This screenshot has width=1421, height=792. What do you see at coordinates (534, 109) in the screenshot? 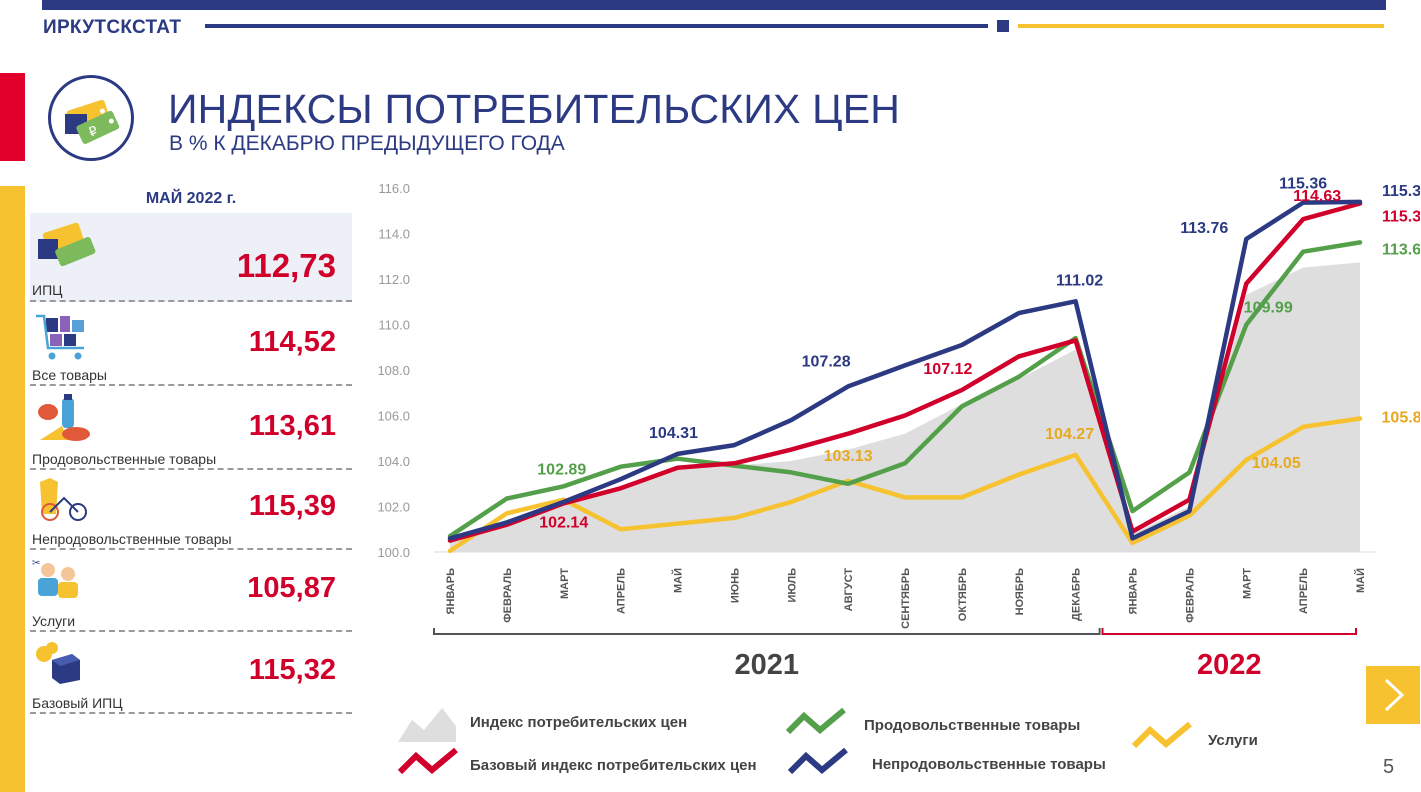
I see `page-title: ИНДЕКСЫ ПОТРЕБИТЕЛЬСКИХ ЦЕН` at bounding box center [534, 109].